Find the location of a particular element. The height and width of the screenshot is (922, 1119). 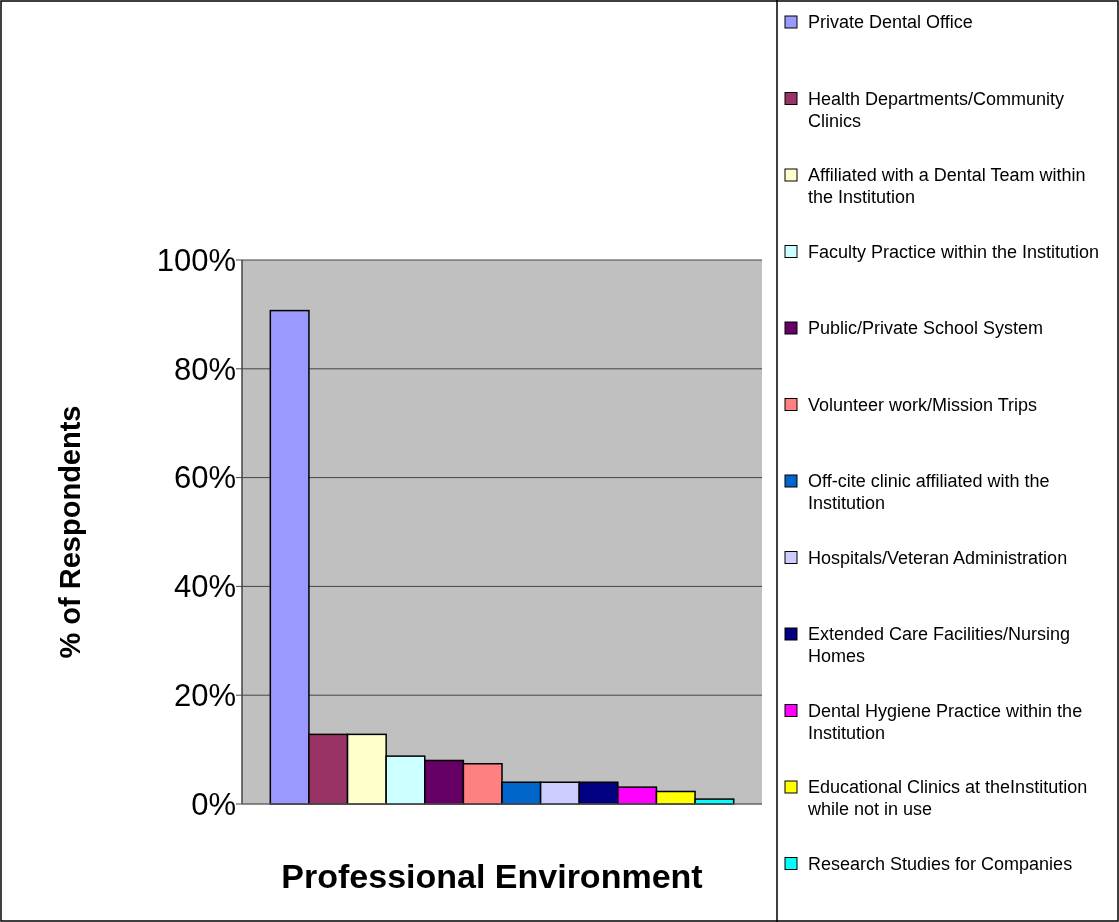

y-tick-label: 20% is located at coordinates (204, 696).